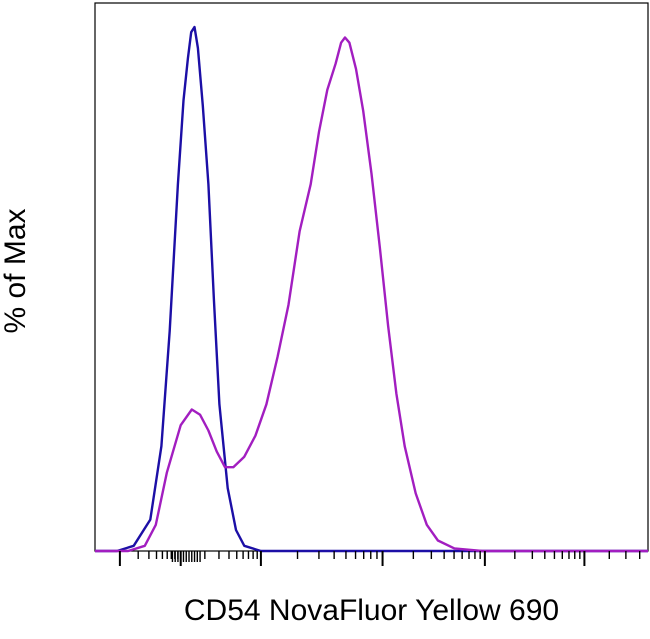 This screenshot has width=650, height=639. What do you see at coordinates (371, 610) in the screenshot?
I see `x-axis-label: CD54 NovaFluor Yellow 690` at bounding box center [371, 610].